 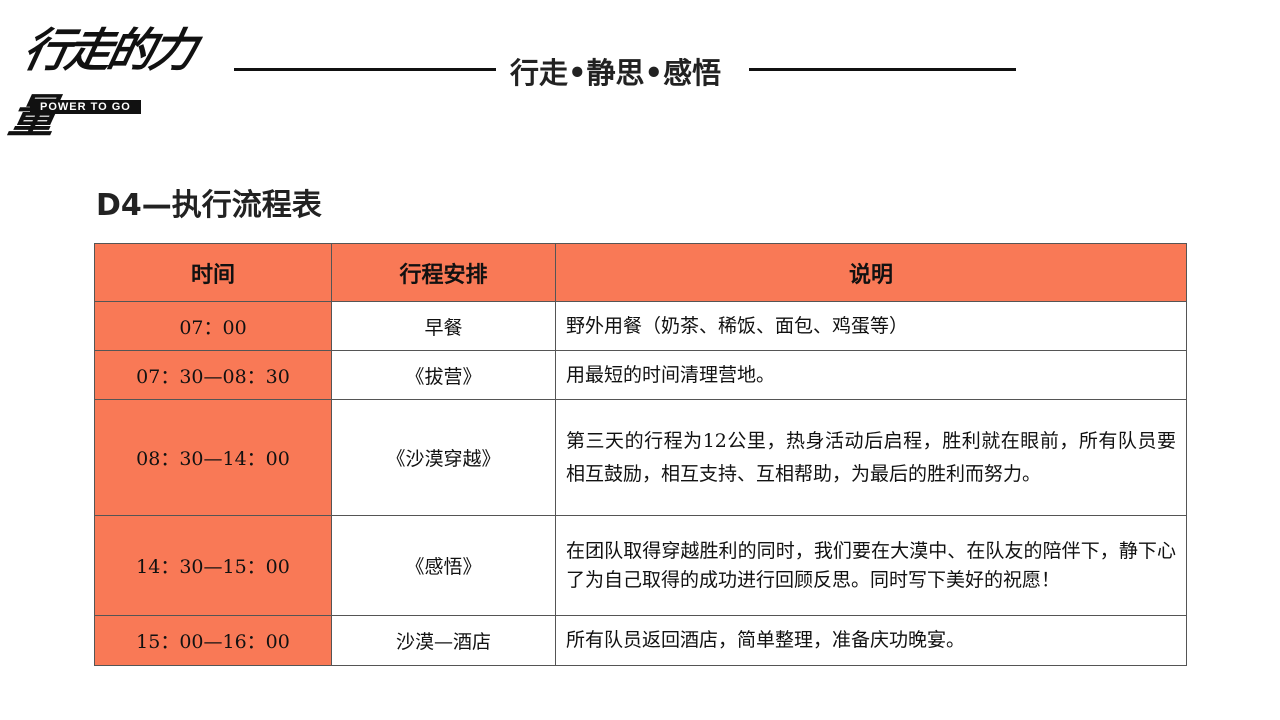 What do you see at coordinates (365, 69) in the screenshot?
I see `header-divider-left` at bounding box center [365, 69].